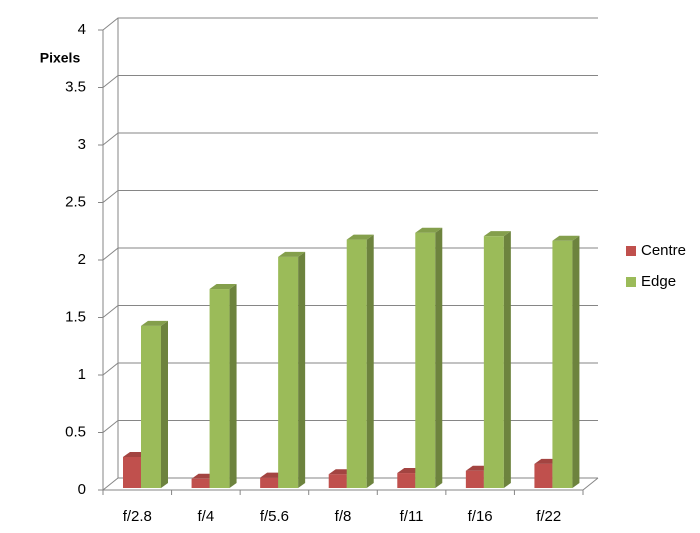  I want to click on x-tick-label: f/5.6, so click(274, 516).